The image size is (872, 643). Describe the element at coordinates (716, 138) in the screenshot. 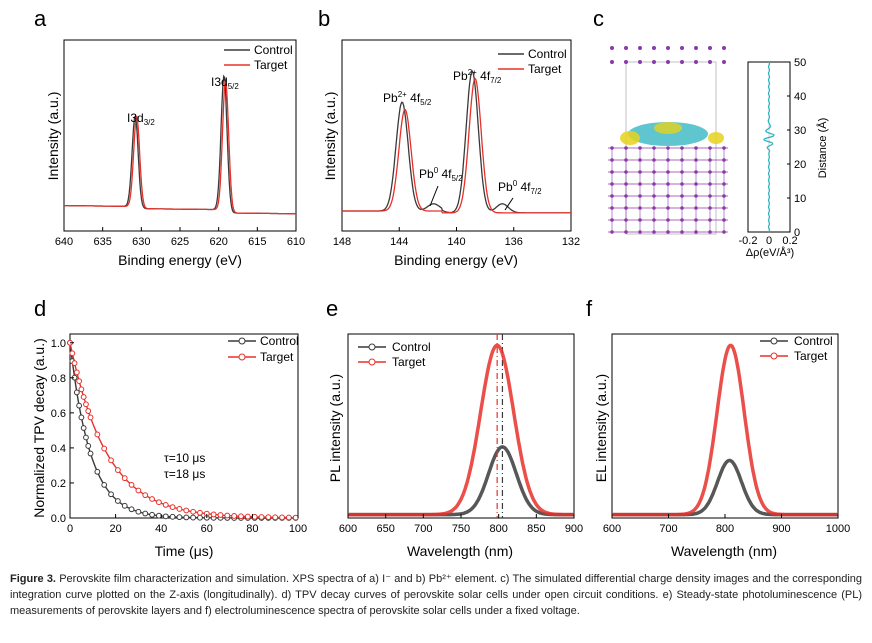

I see `charge-density-yellow` at that location.